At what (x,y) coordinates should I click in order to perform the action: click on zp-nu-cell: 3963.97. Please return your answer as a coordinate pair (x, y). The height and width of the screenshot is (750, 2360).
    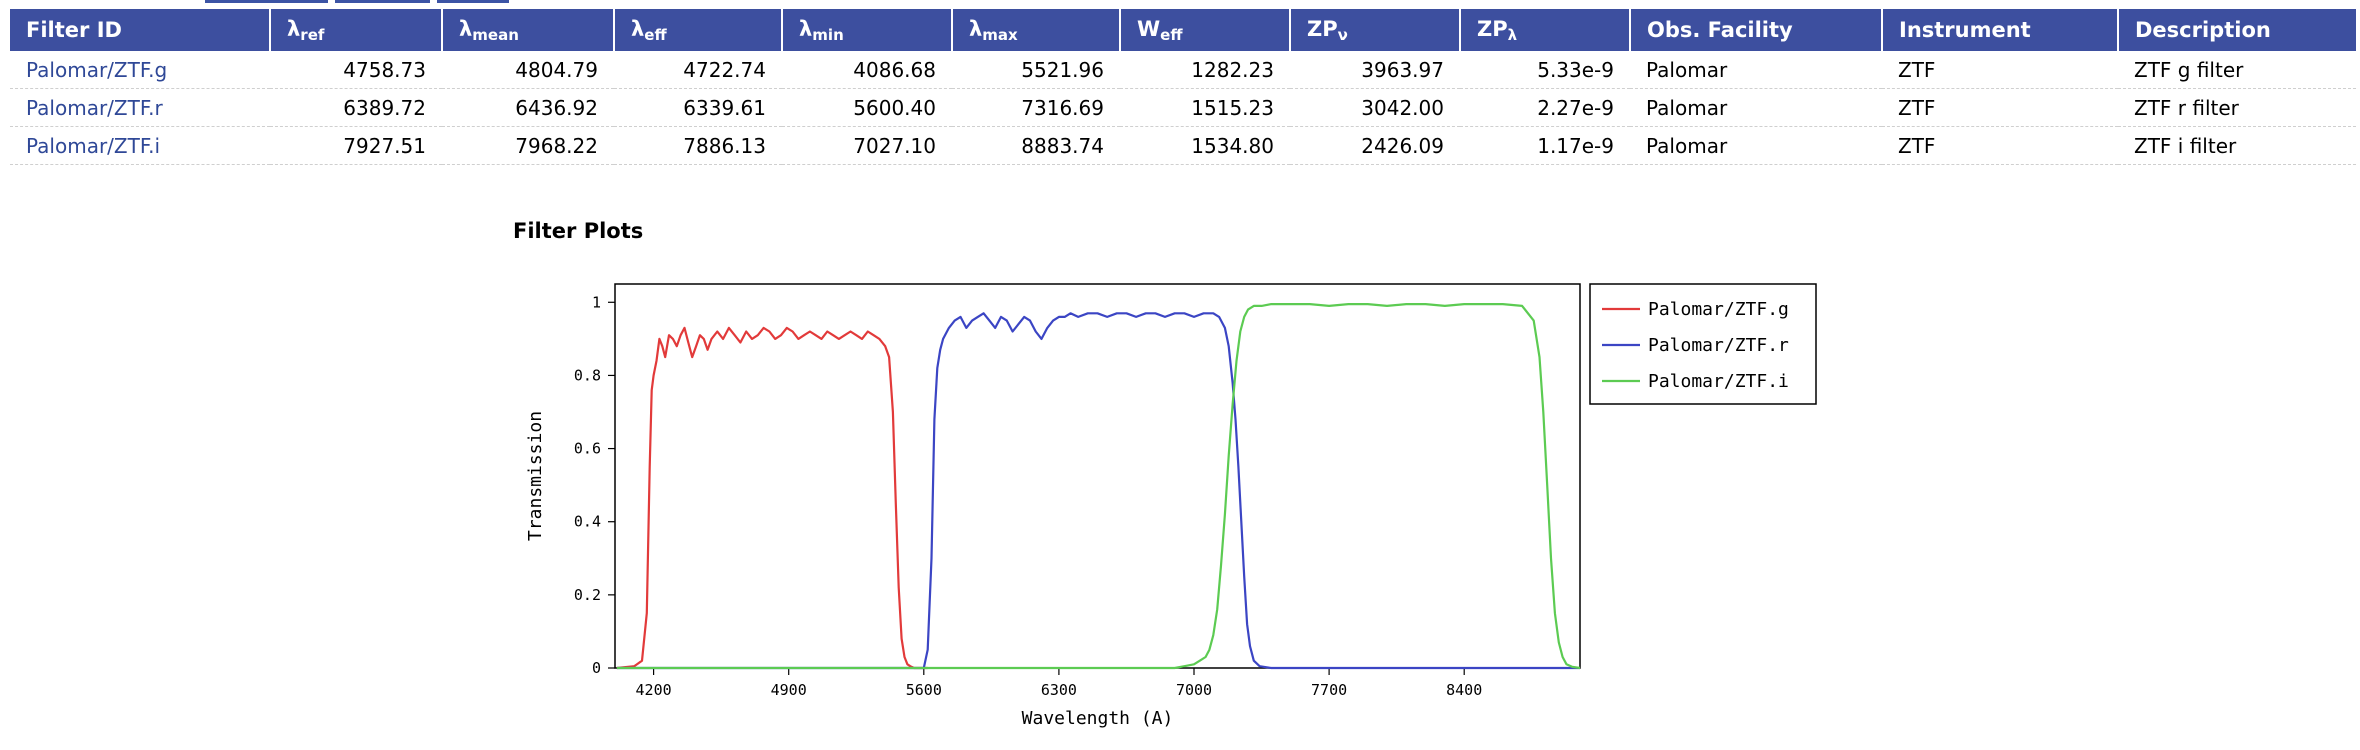
    Looking at the image, I should click on (1375, 70).